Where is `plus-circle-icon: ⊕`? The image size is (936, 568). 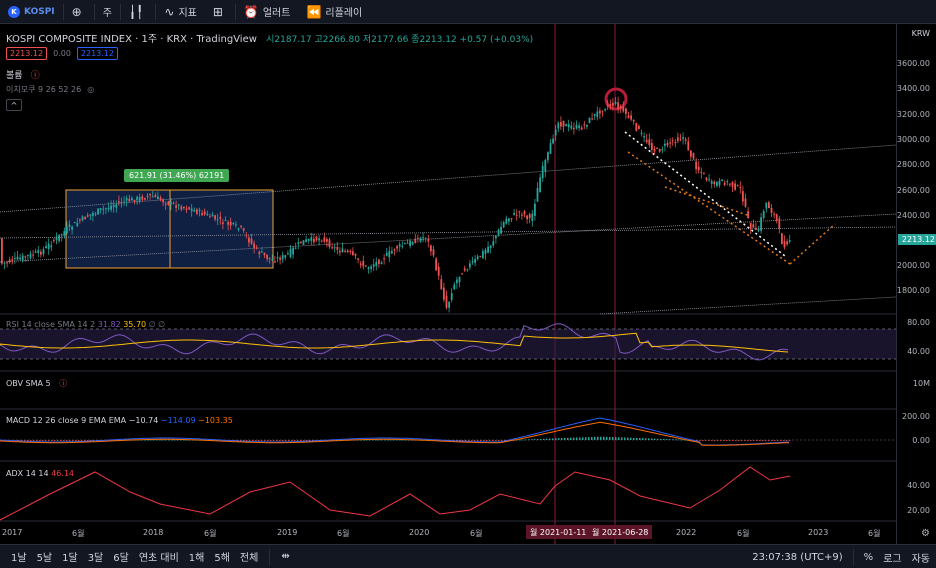
plus-circle-icon: ⊕ is located at coordinates (76, 11).